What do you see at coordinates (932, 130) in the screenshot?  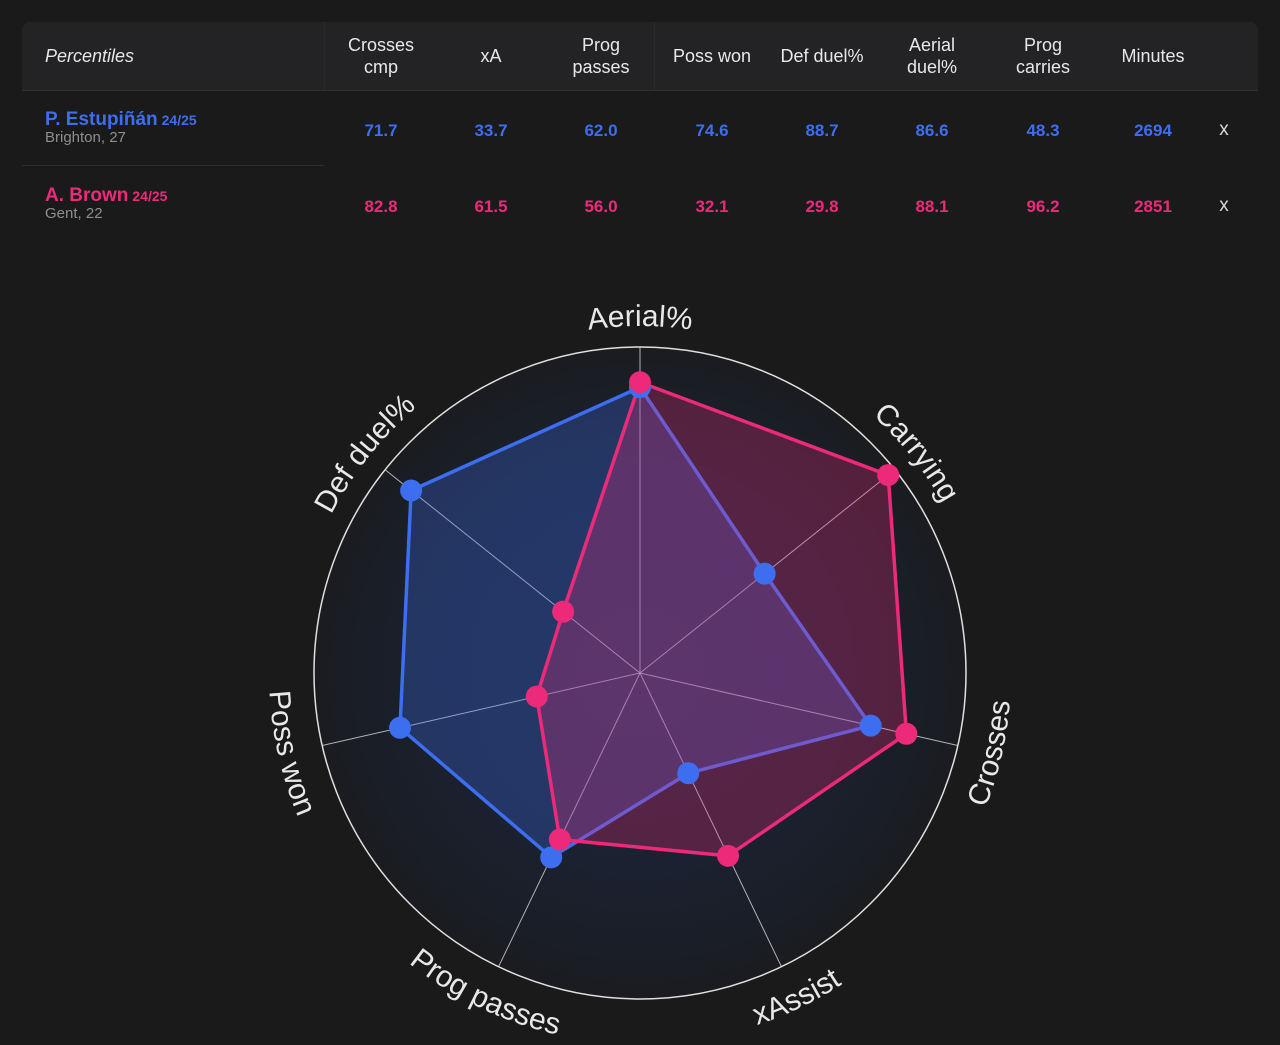 I see `value-aerial-duel: 86.6` at bounding box center [932, 130].